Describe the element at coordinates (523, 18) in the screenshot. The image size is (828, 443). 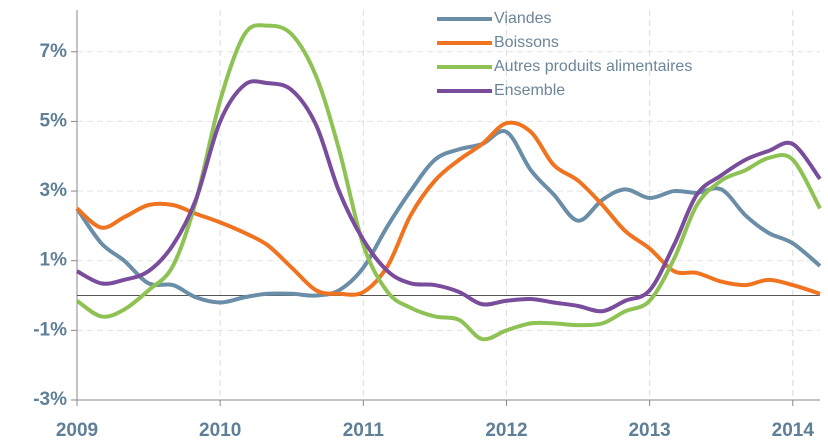
I see `legend-label: Viandes` at that location.